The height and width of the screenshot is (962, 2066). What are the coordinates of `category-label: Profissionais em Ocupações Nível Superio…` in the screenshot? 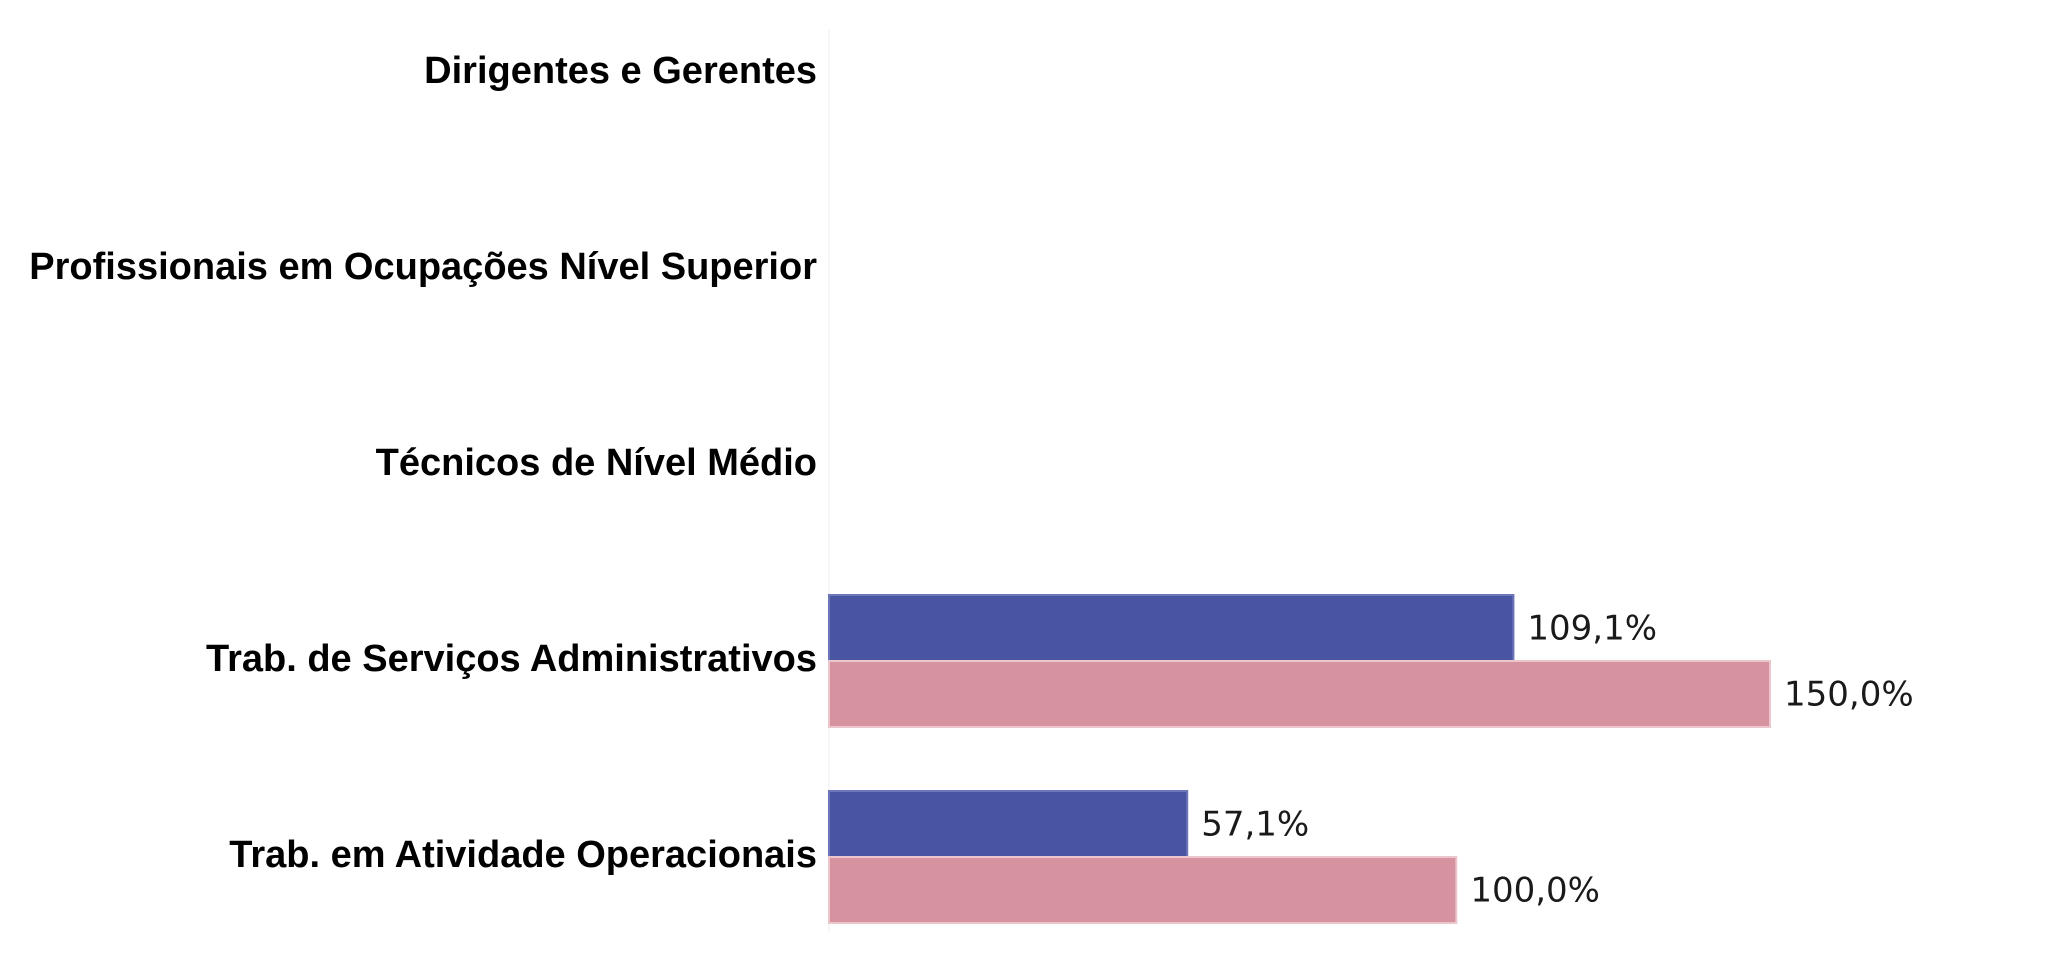 It's located at (423, 267).